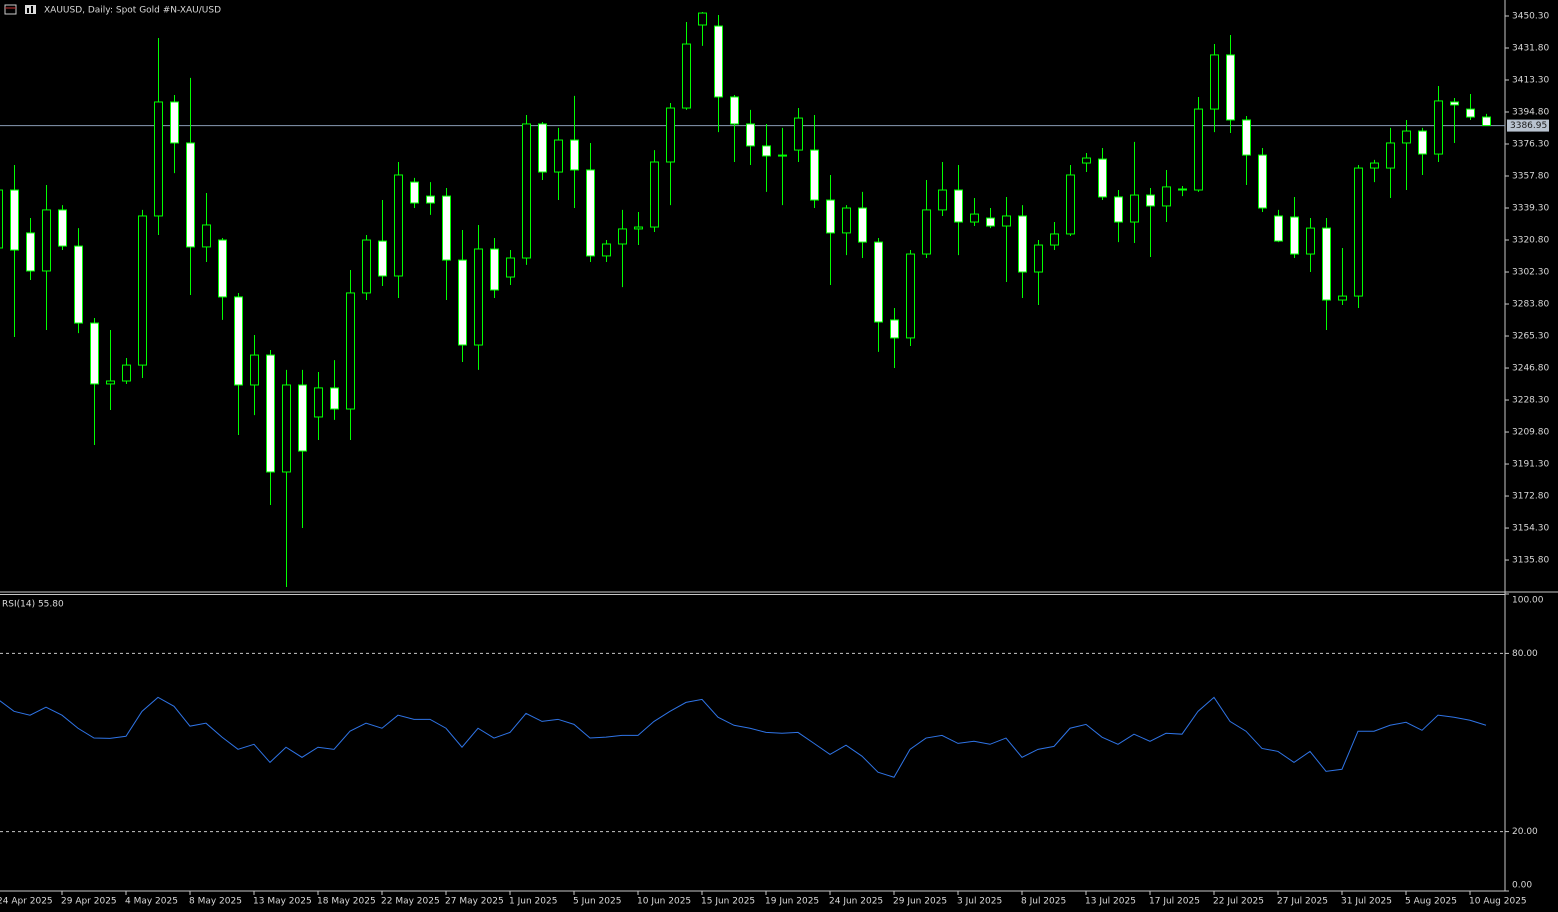  What do you see at coordinates (410, 902) in the screenshot?
I see `x-tick-label: 22 May 2025` at bounding box center [410, 902].